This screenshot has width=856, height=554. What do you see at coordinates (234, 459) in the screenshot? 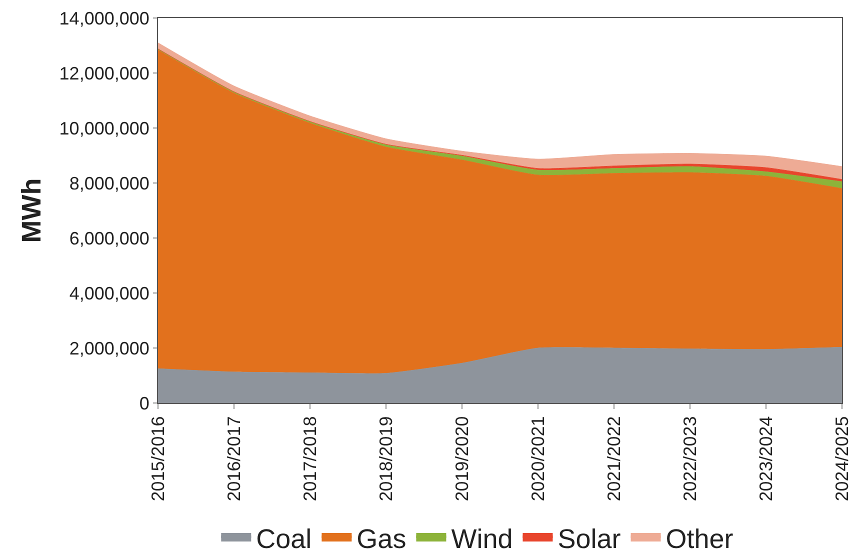
I see `x-tick-label: 2016/2017` at bounding box center [234, 459].